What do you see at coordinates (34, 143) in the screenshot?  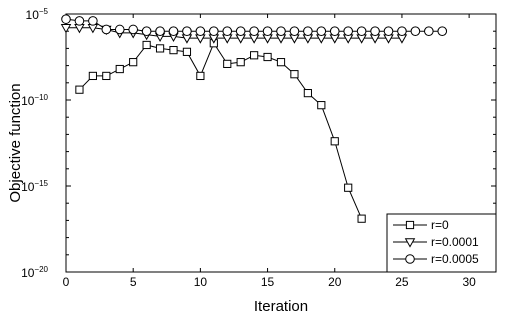 I see `y-tick-labels: 10−20 10−15 10−10 10−5` at bounding box center [34, 143].